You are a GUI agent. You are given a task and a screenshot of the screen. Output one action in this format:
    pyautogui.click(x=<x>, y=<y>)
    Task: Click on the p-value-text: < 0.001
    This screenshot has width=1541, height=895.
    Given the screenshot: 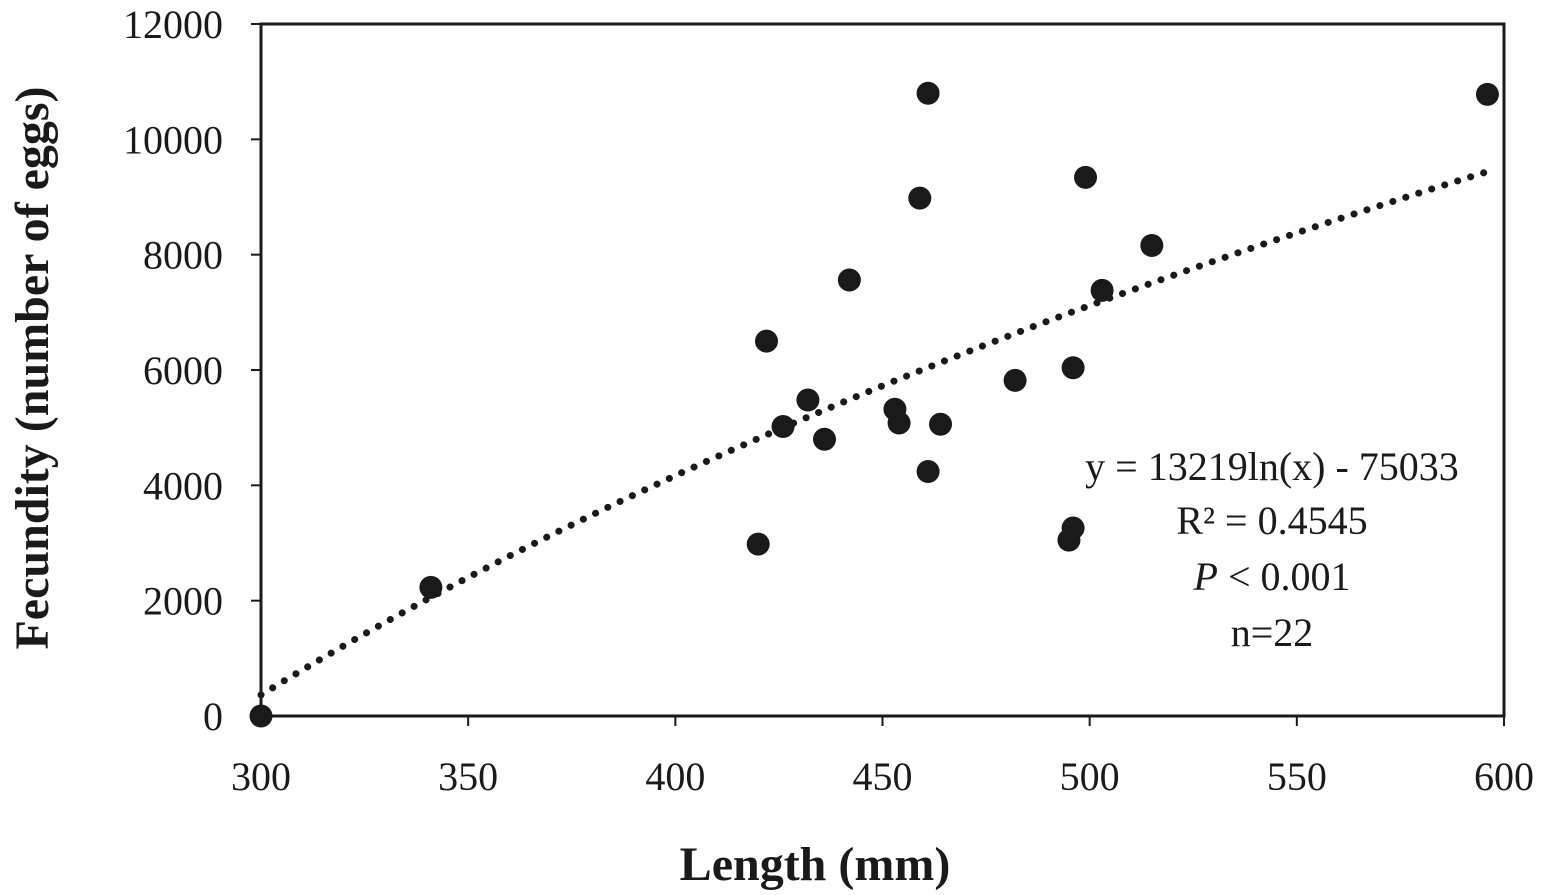 What is the action you would take?
    pyautogui.click(x=1284, y=576)
    